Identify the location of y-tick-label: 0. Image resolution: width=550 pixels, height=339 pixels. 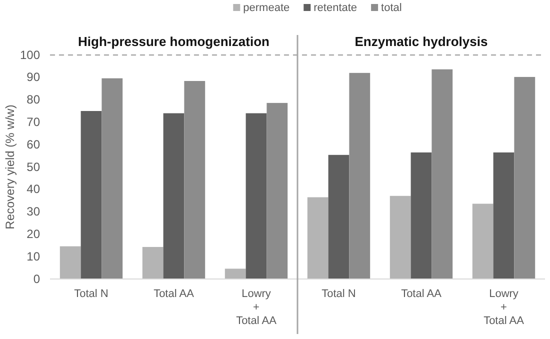
(36, 279).